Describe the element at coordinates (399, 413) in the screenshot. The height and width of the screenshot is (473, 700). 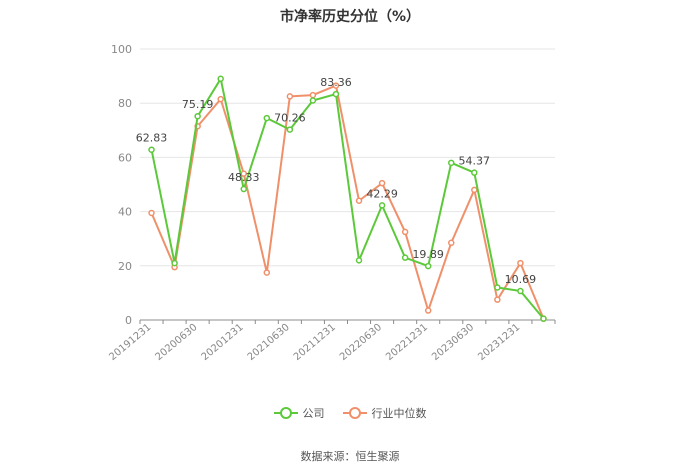
I see `legend-label-industry-median: 行业中位数` at that location.